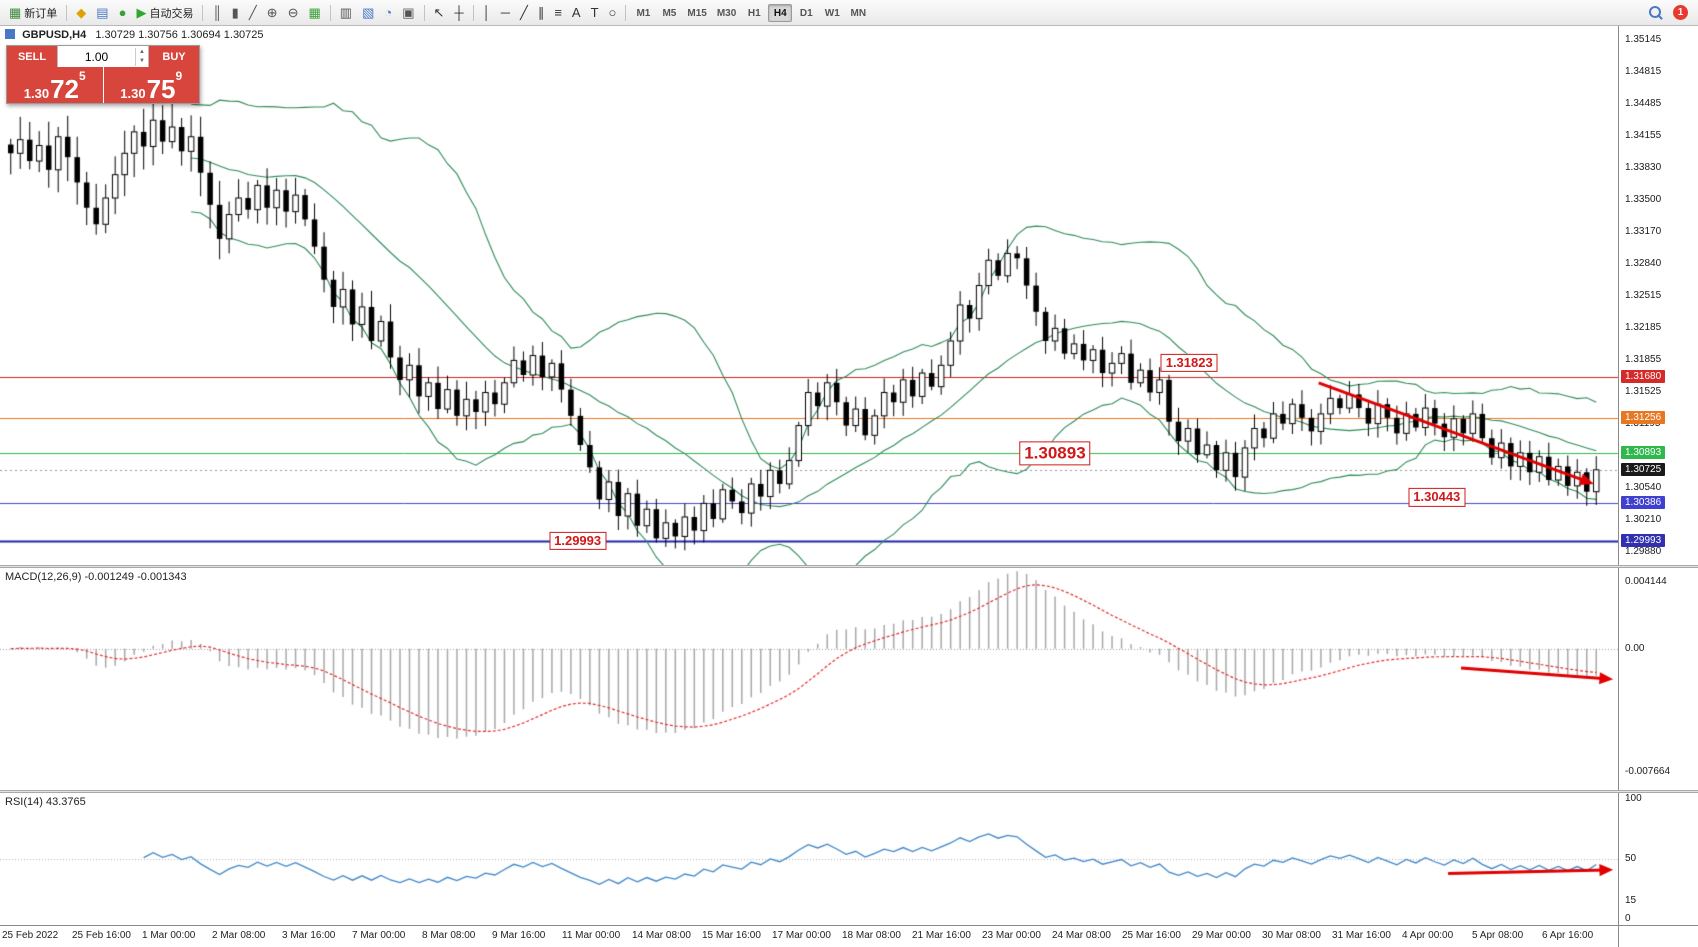  I want to click on zoom-in-icon: ⊕, so click(272, 12).